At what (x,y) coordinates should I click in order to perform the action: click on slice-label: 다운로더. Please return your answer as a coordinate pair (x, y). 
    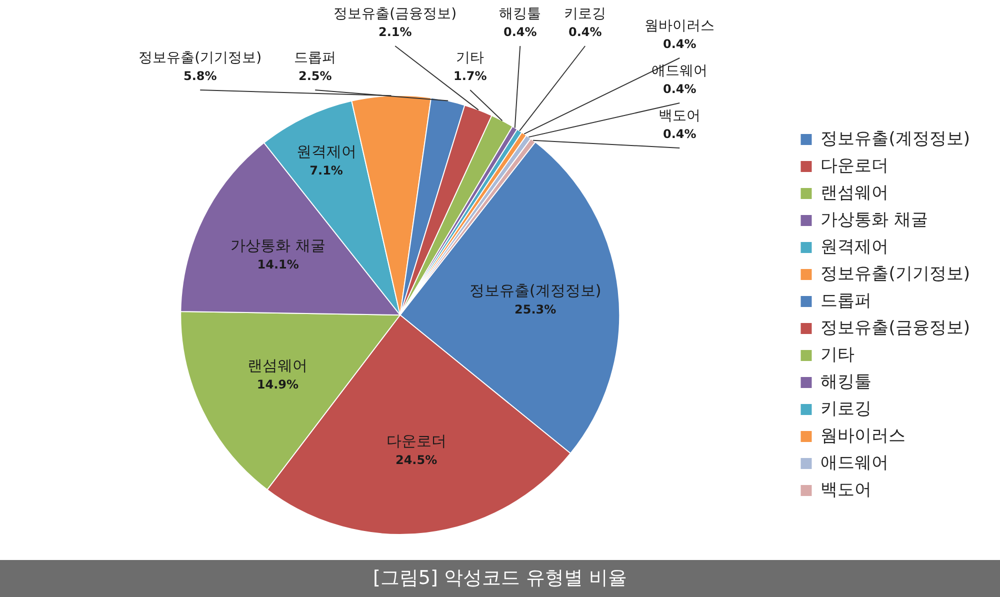
    Looking at the image, I should click on (416, 441).